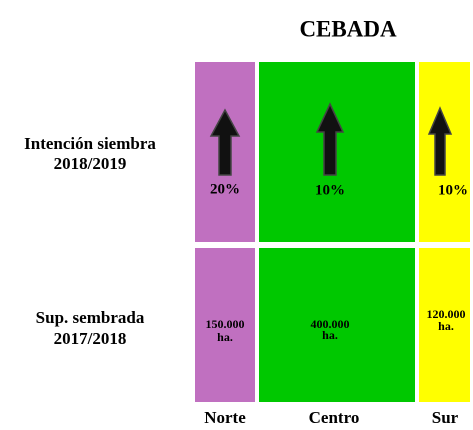 This screenshot has height=430, width=473. I want to click on area: 400.000, so click(330, 324).